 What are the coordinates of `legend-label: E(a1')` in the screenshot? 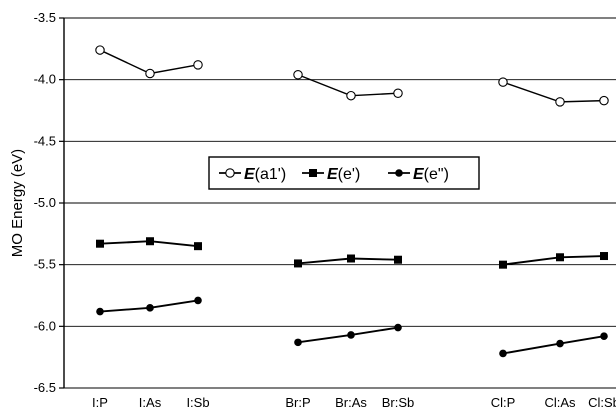 It's located at (265, 174).